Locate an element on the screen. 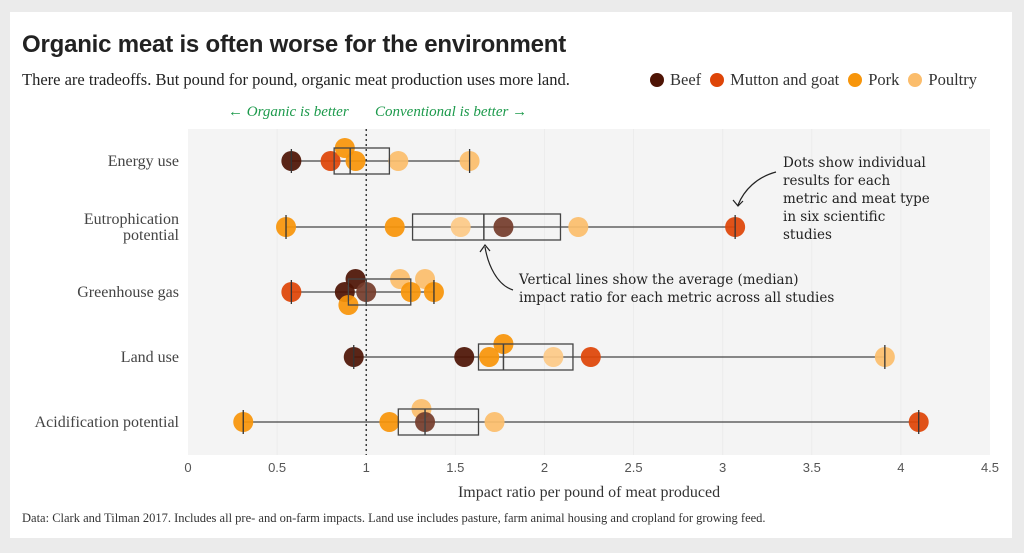  legend-swatch-mutton is located at coordinates (717, 80).